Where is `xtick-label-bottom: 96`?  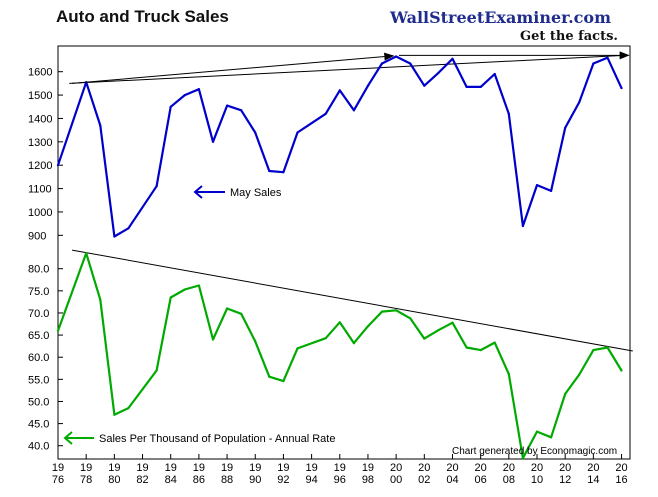
xtick-label-bottom: 96 is located at coordinates (340, 480).